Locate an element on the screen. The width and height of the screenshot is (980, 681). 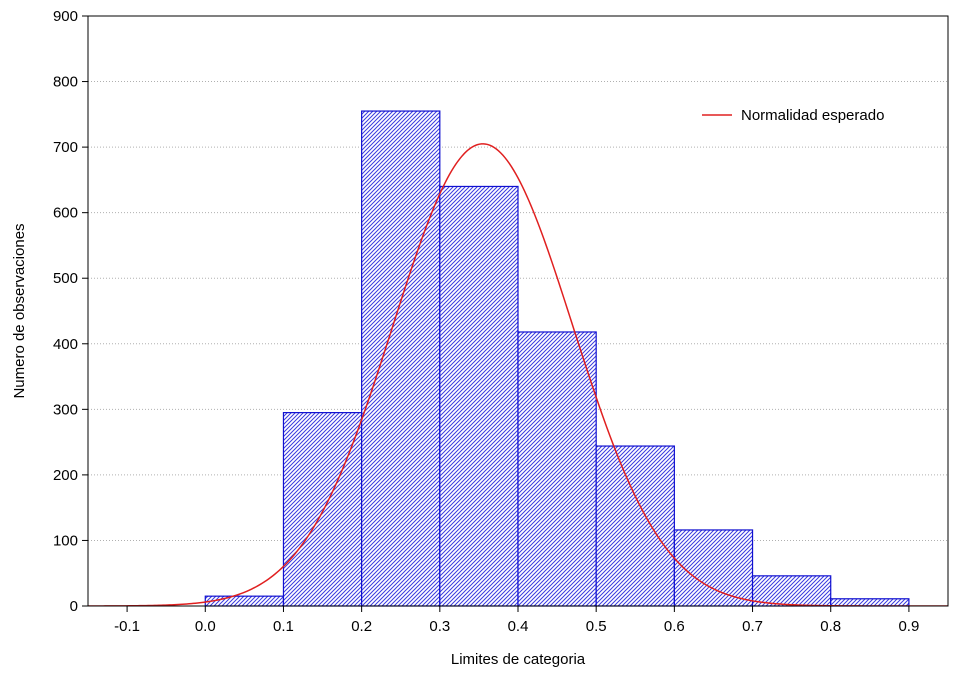
x-tick-label-0.5: 0.5 is located at coordinates (596, 626).